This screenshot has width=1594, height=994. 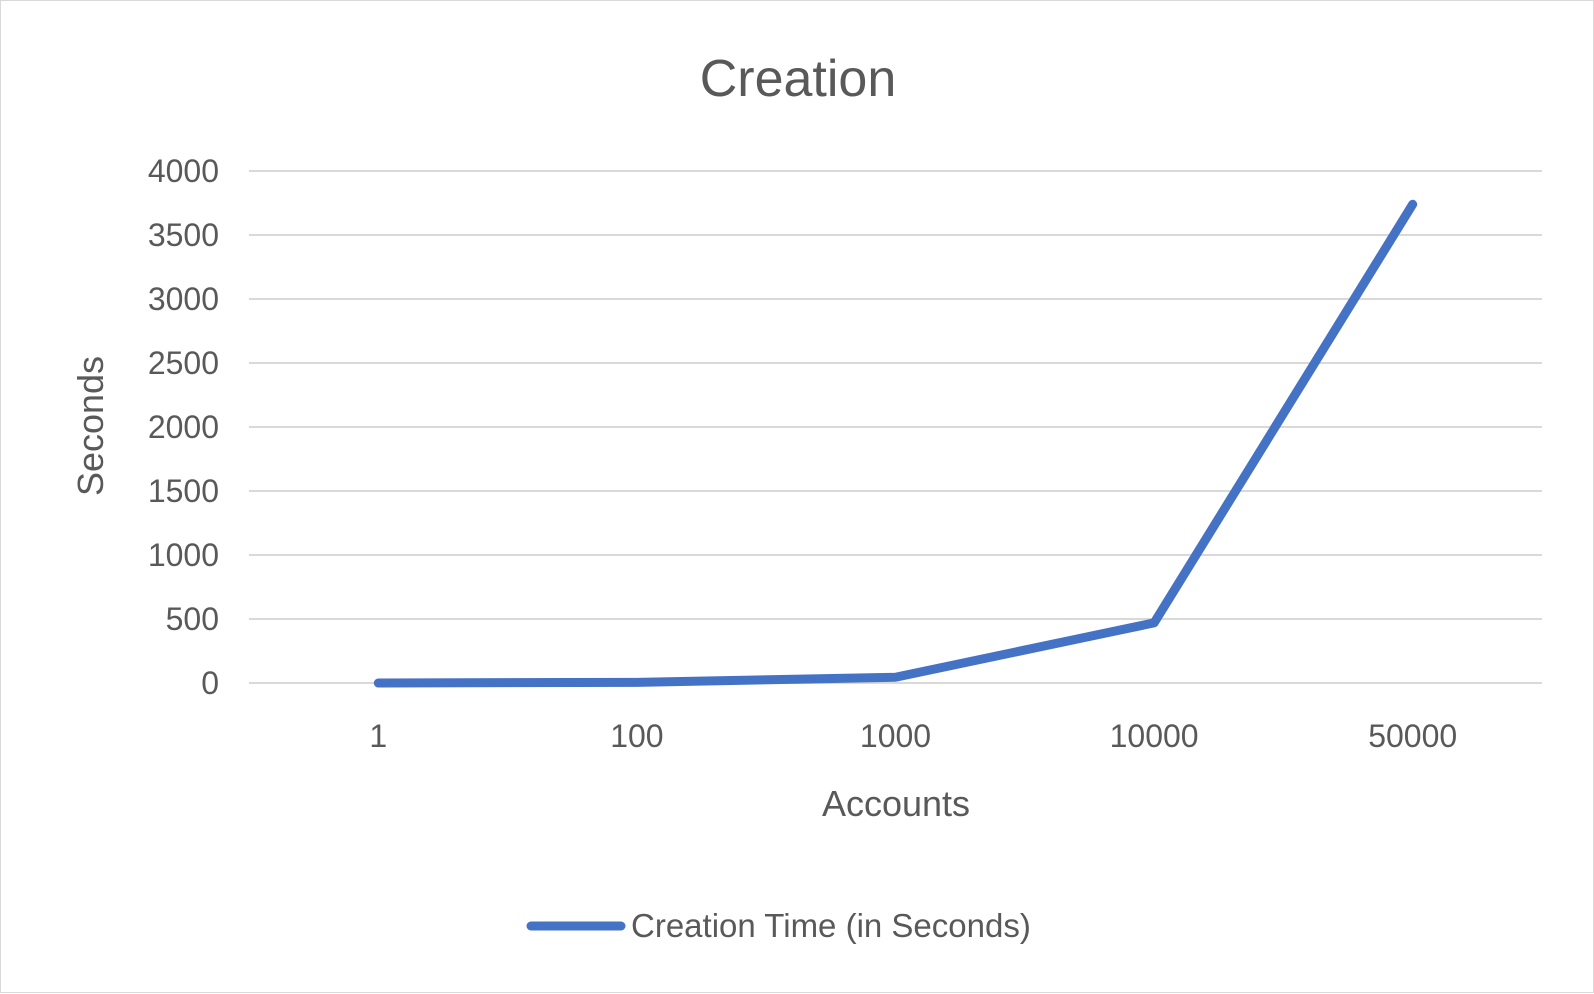 What do you see at coordinates (90, 426) in the screenshot?
I see `y-axis-title: Seconds` at bounding box center [90, 426].